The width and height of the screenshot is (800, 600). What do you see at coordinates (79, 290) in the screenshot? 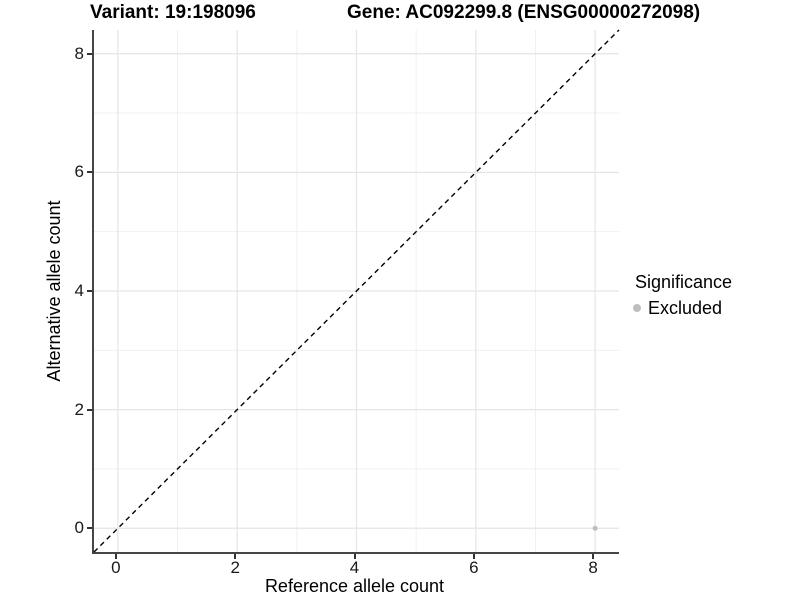
I see `y-tick-label: 4` at bounding box center [79, 290].